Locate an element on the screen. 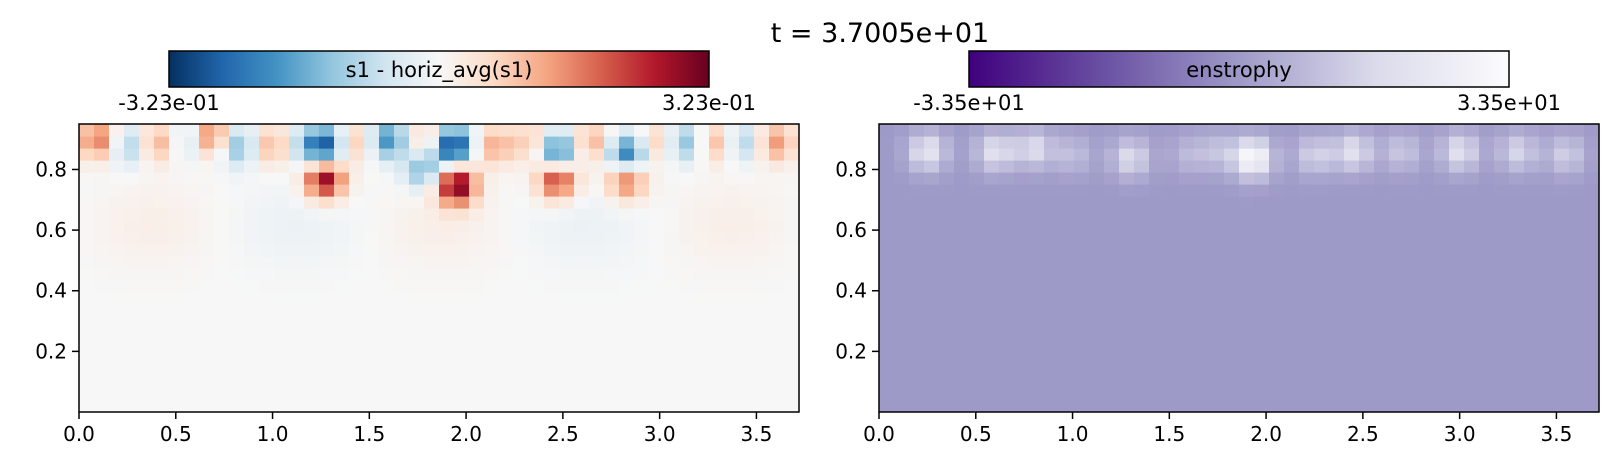 This screenshot has height=475, width=1619. colorbar-label-enstrophy: enstrophy is located at coordinates (1239, 70).